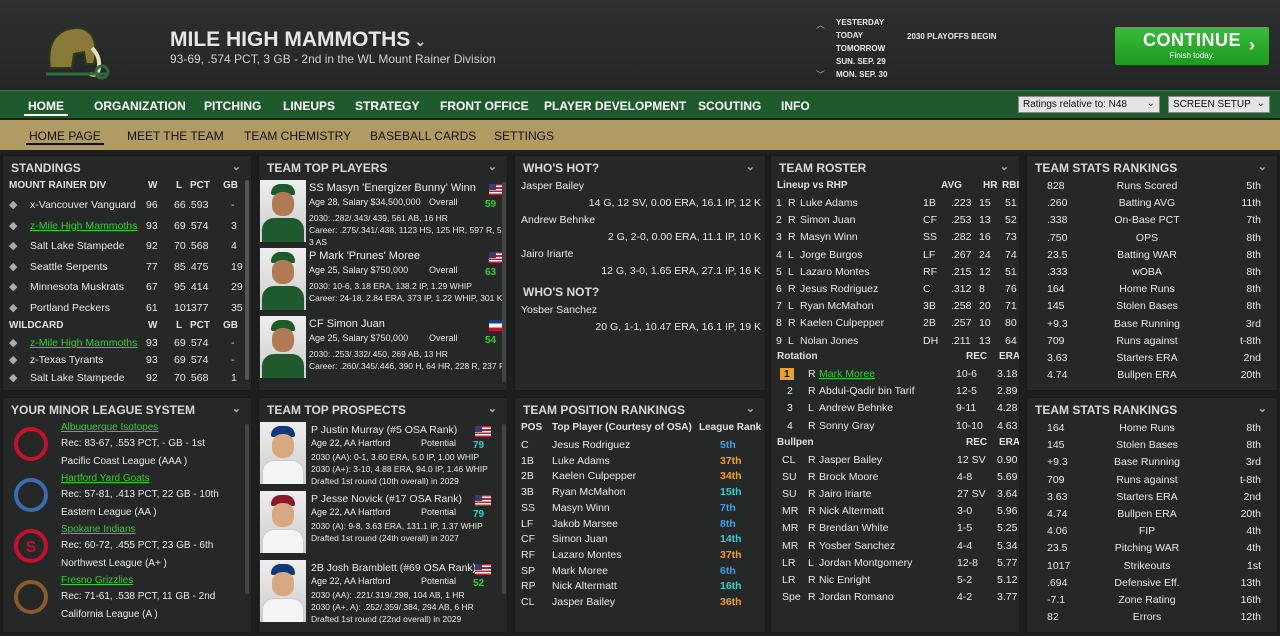 This screenshot has height=636, width=1280. I want to click on position-row: SP Mark Moree 6th, so click(640, 573).